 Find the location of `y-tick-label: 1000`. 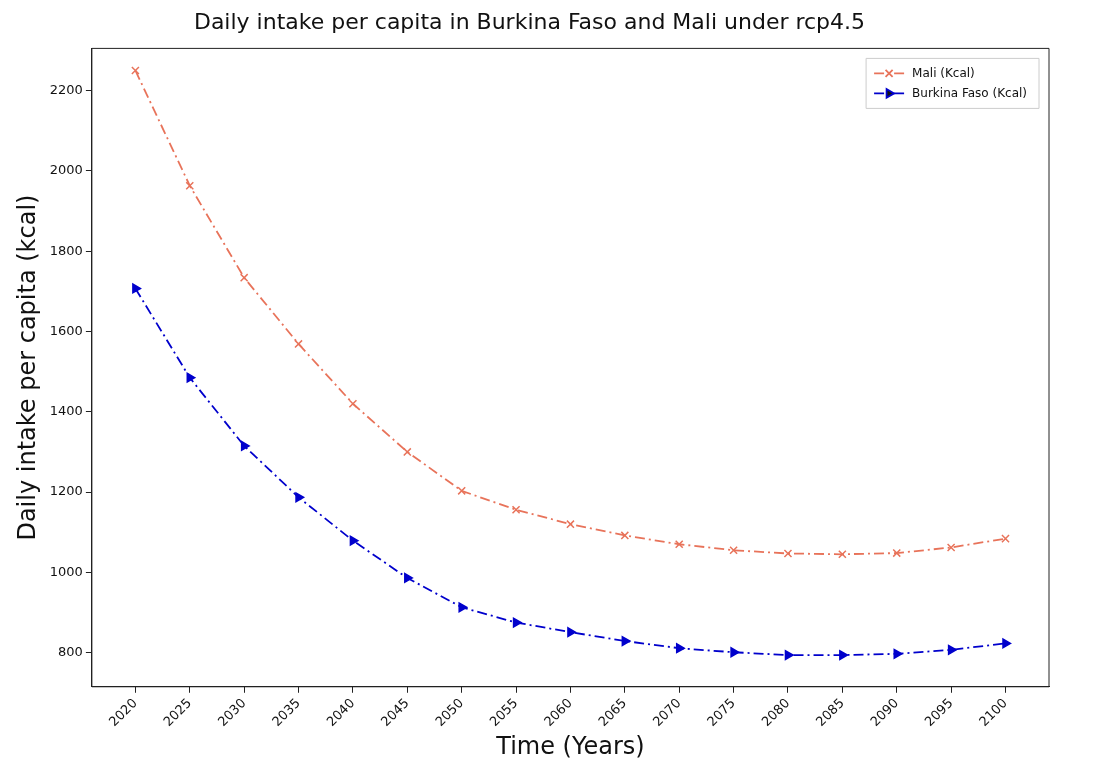

y-tick-label: 1000 is located at coordinates (66, 571).